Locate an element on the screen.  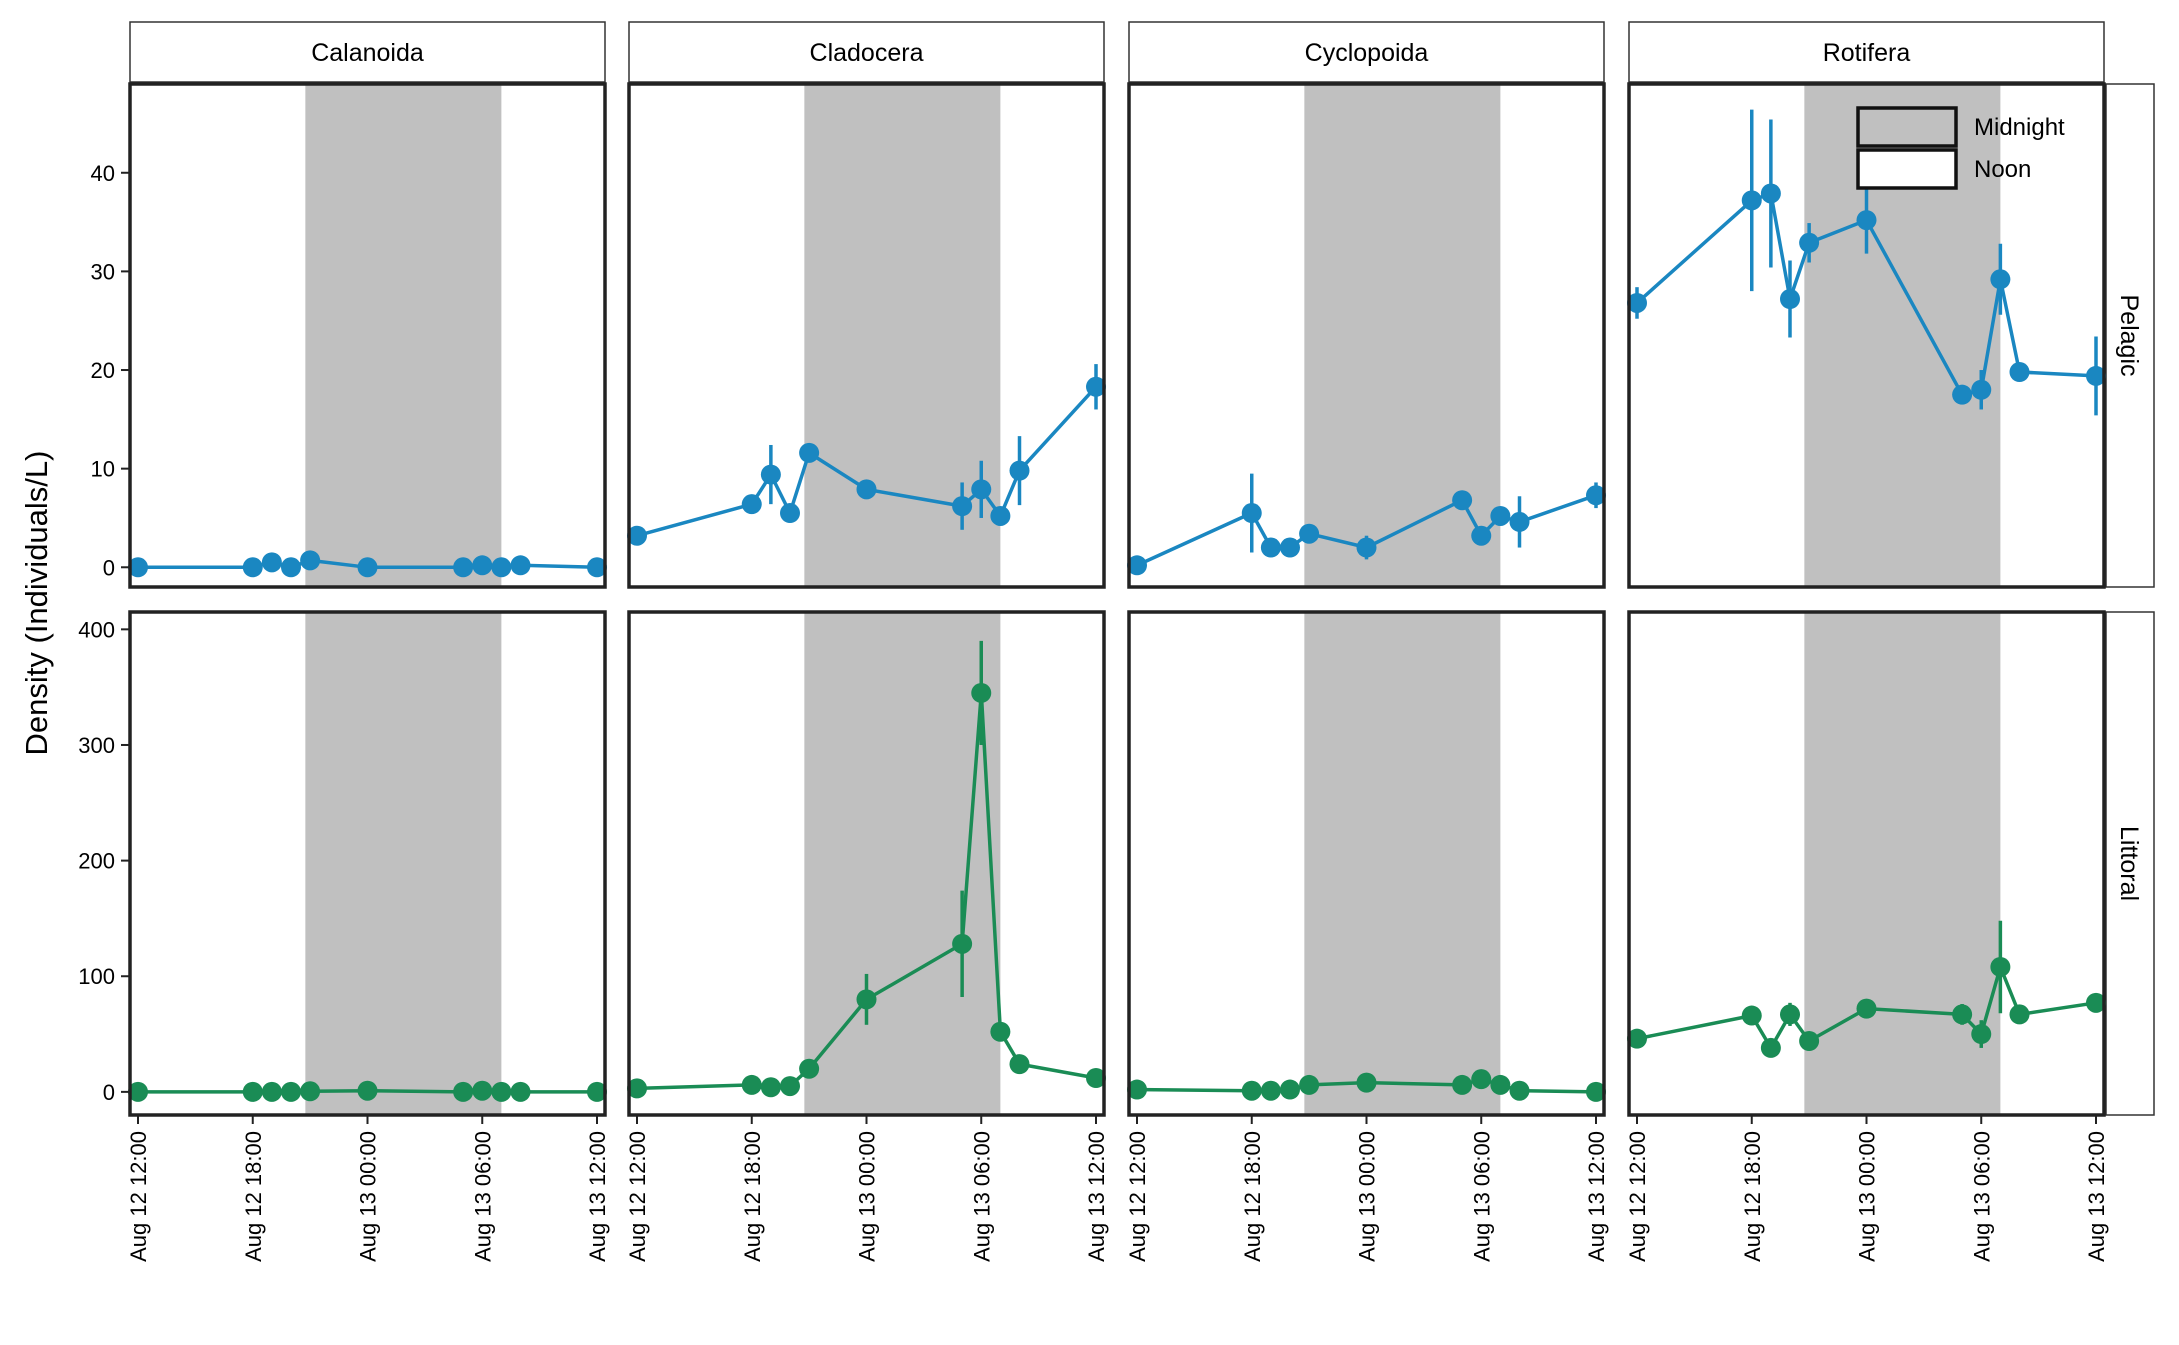
panel-pelagic-cyclopoida-border is located at coordinates (1366, 335).